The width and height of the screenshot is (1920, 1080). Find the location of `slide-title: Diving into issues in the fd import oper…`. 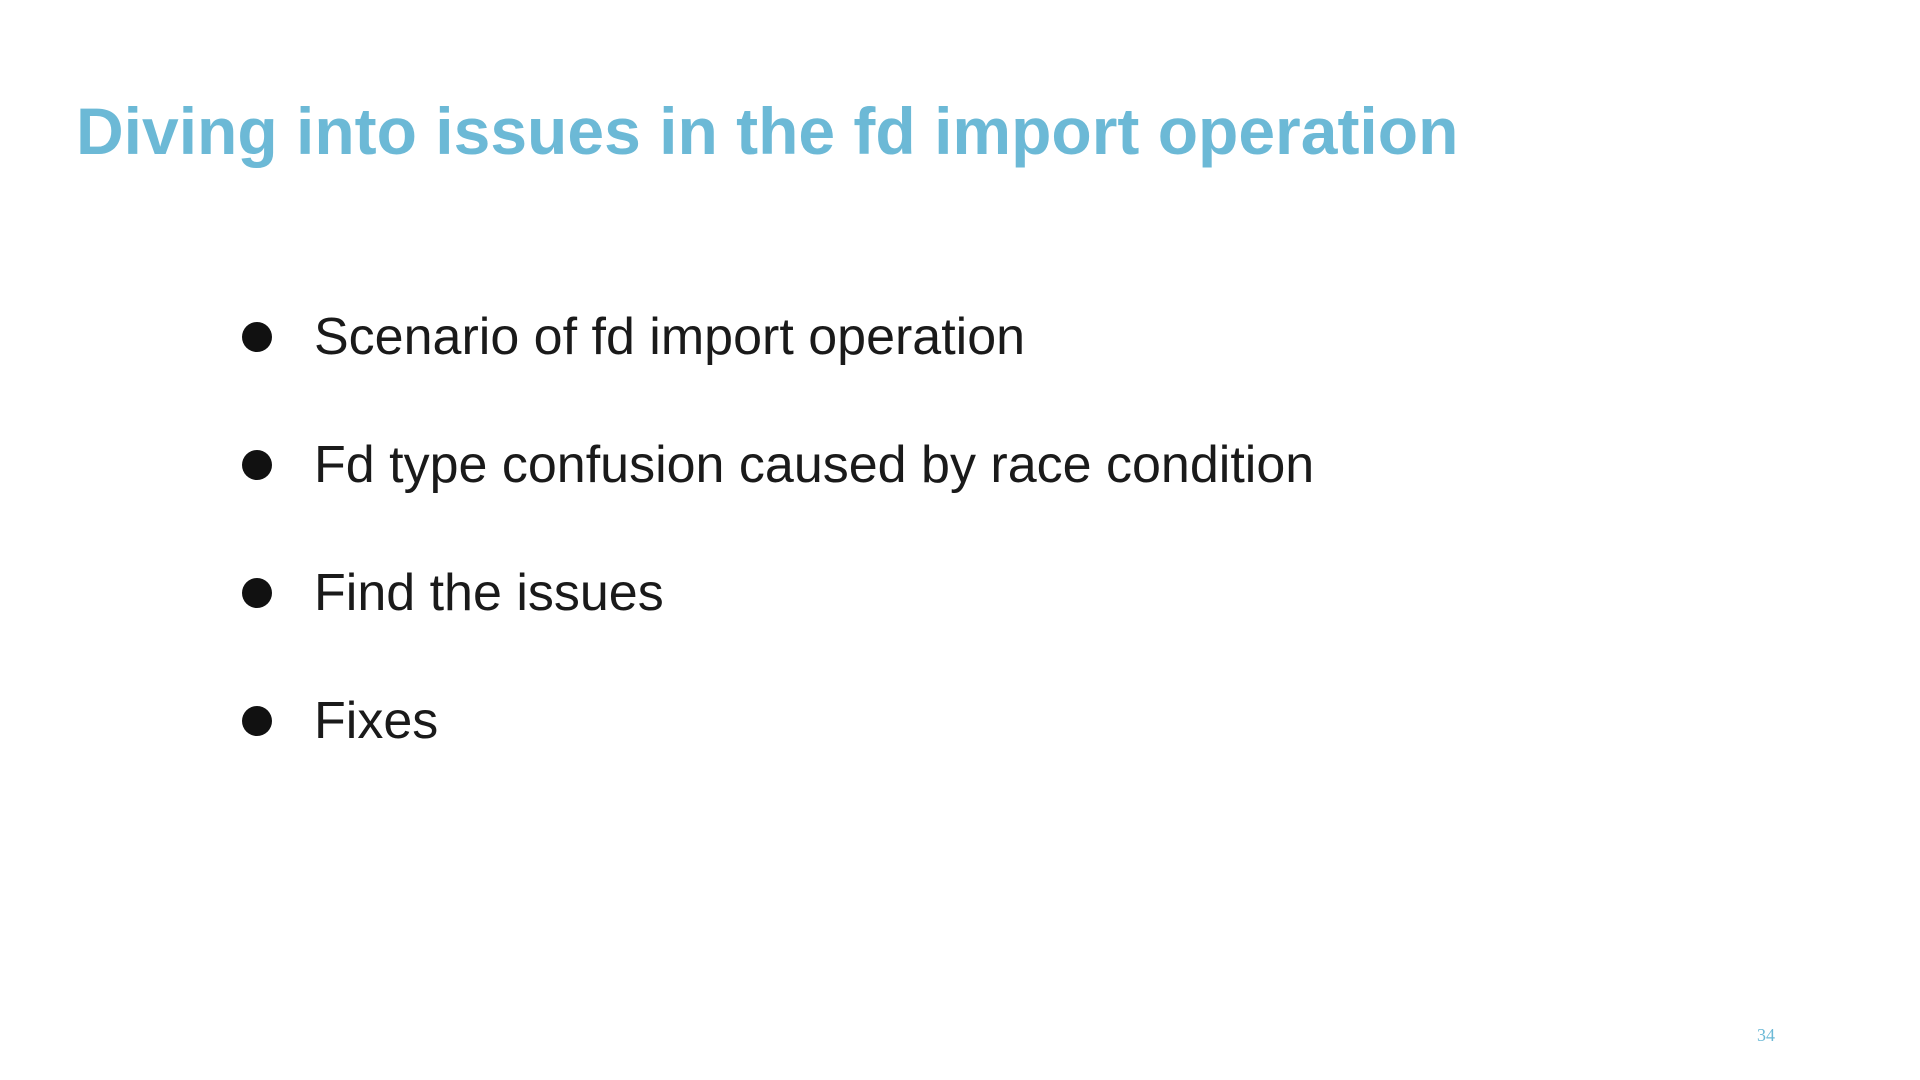

slide-title: Diving into issues in the fd import oper… is located at coordinates (767, 131).